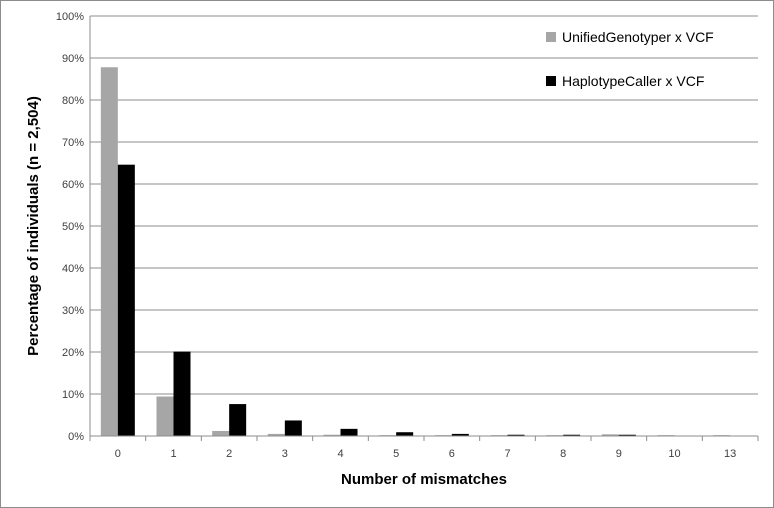 Image resolution: width=774 pixels, height=508 pixels. What do you see at coordinates (73, 269) in the screenshot?
I see `y-tick-label: 40%` at bounding box center [73, 269].